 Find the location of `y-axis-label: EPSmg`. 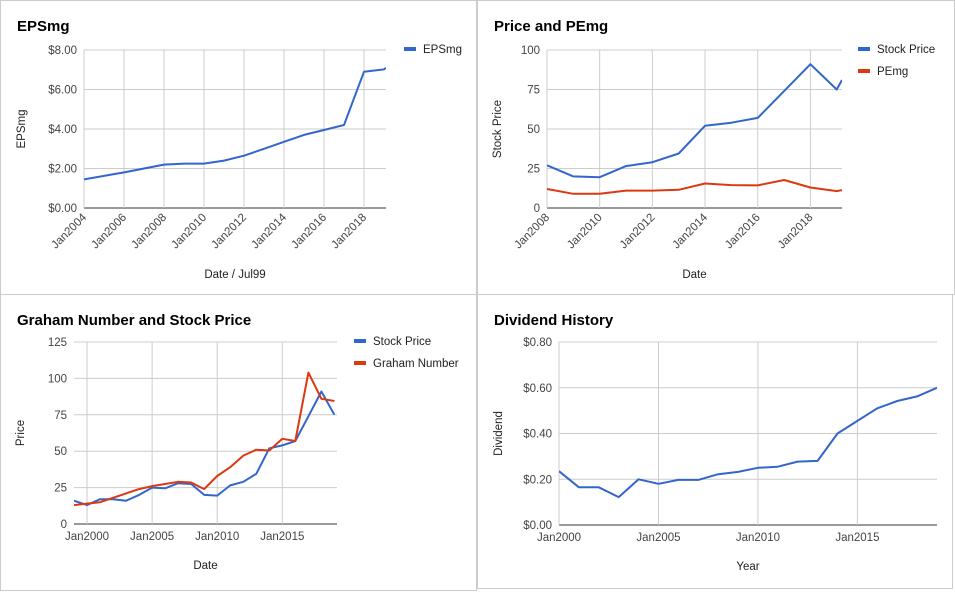

y-axis-label: EPSmg is located at coordinates (22, 129).